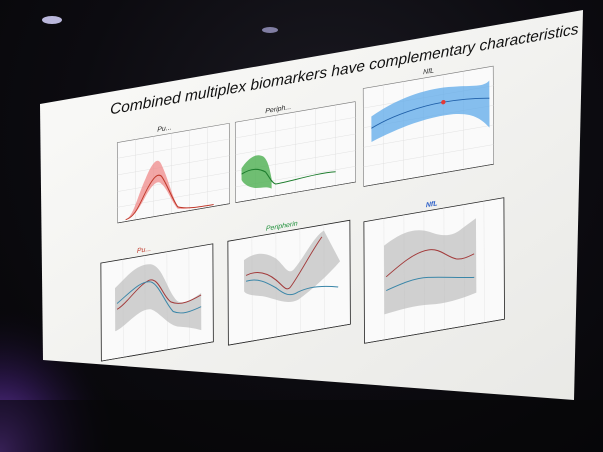 The height and width of the screenshot is (452, 603). I want to click on bottom-panel-3: NfL, so click(434, 270).